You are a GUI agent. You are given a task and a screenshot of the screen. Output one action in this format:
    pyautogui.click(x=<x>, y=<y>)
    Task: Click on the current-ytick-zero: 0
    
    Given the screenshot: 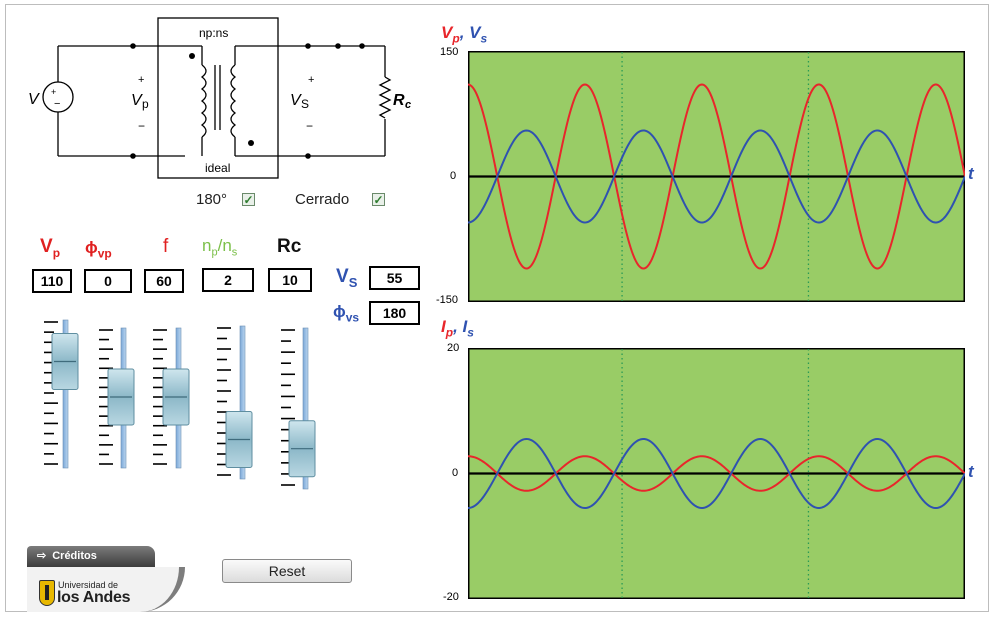 What is the action you would take?
    pyautogui.click(x=455, y=473)
    